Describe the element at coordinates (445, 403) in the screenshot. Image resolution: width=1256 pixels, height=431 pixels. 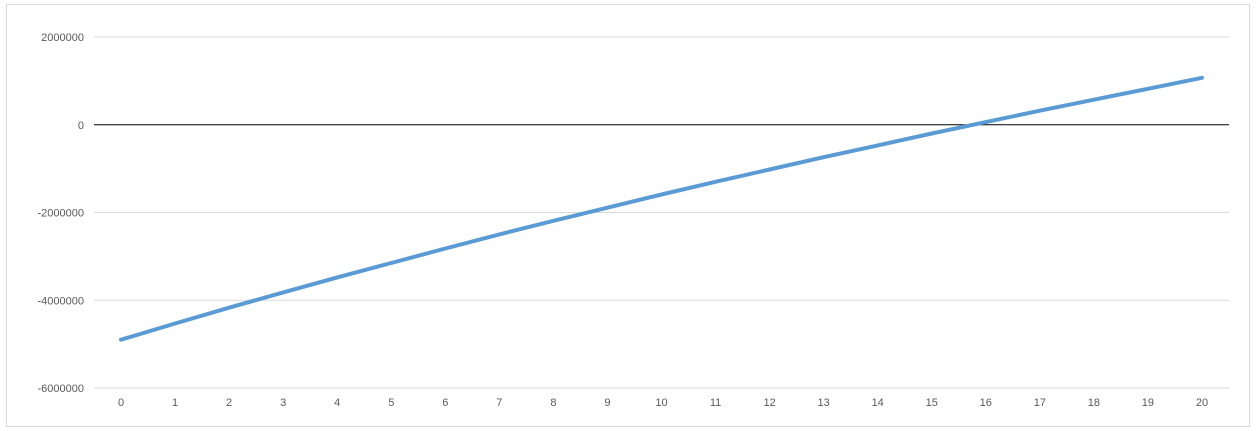
I see `x-tick-label: 6` at that location.